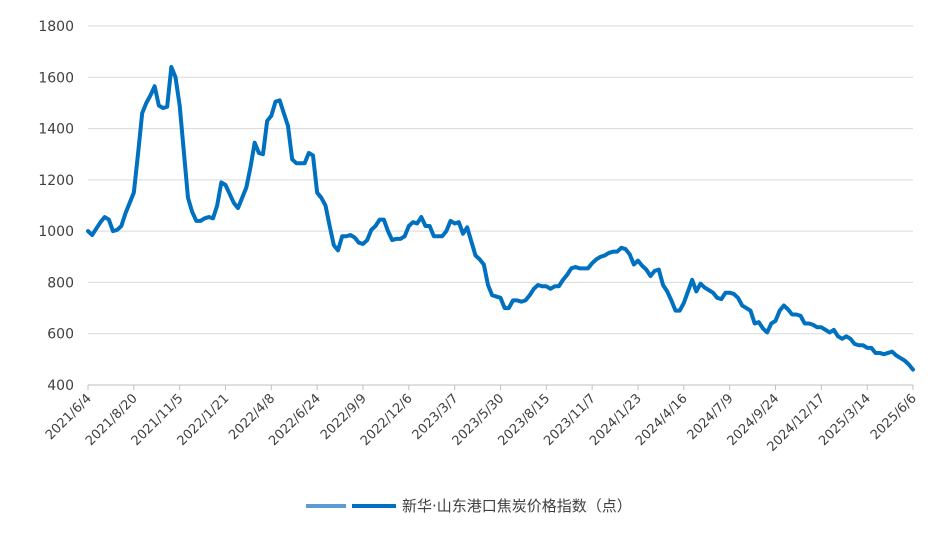  What do you see at coordinates (56, 206) in the screenshot?
I see `y-axis-ticks: 400 600 800 1000 1200 1400 1600 1800` at bounding box center [56, 206].